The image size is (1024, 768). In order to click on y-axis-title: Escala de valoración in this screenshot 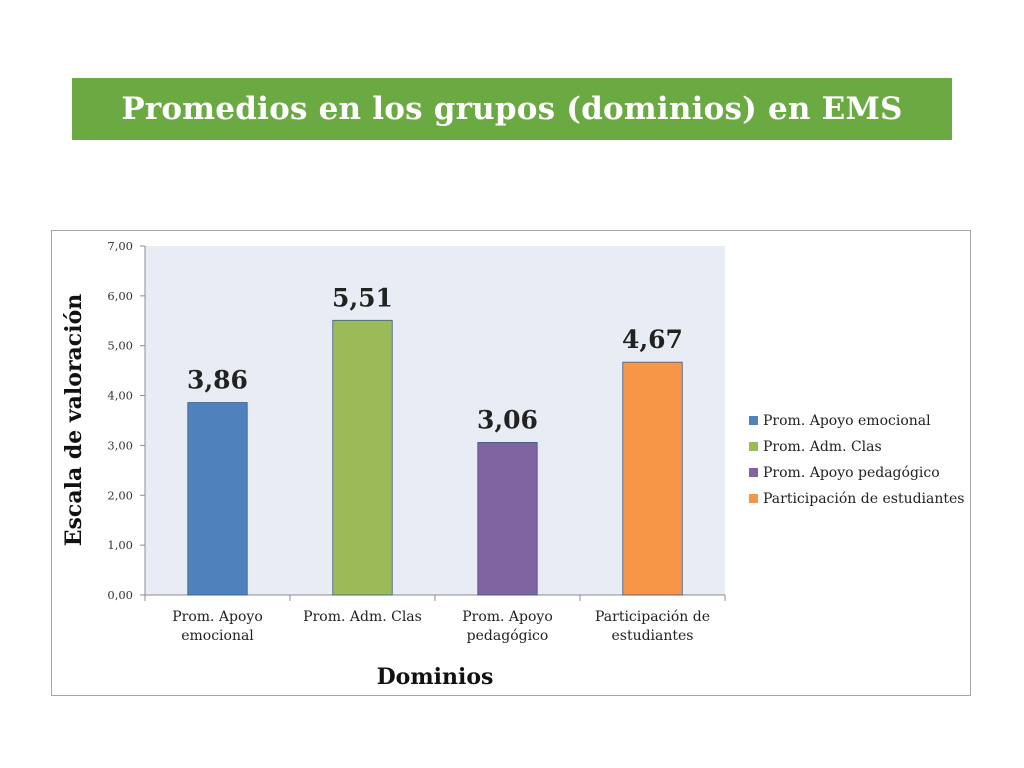, I will do `click(74, 420)`.